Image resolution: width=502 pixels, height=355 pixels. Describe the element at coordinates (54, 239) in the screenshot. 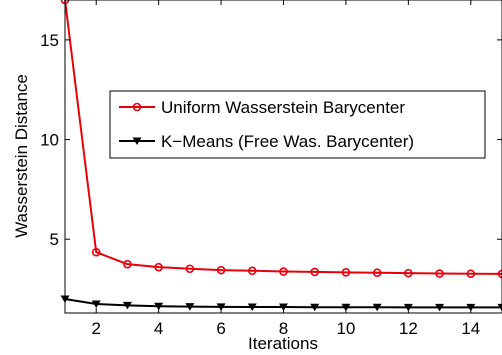

I see `y-tick-label-5: 5` at that location.